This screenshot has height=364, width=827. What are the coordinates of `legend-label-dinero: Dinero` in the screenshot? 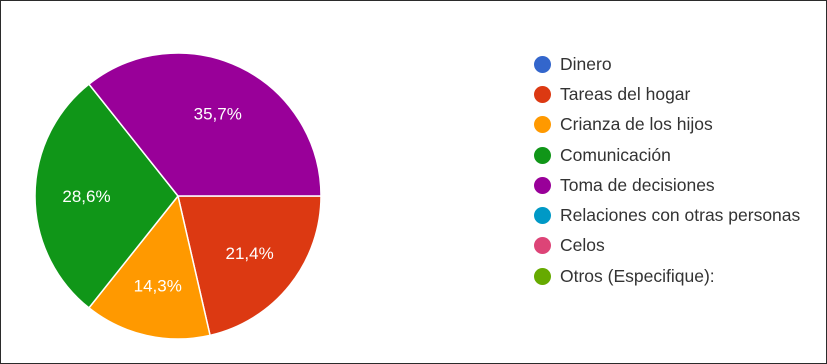 It's located at (586, 63).